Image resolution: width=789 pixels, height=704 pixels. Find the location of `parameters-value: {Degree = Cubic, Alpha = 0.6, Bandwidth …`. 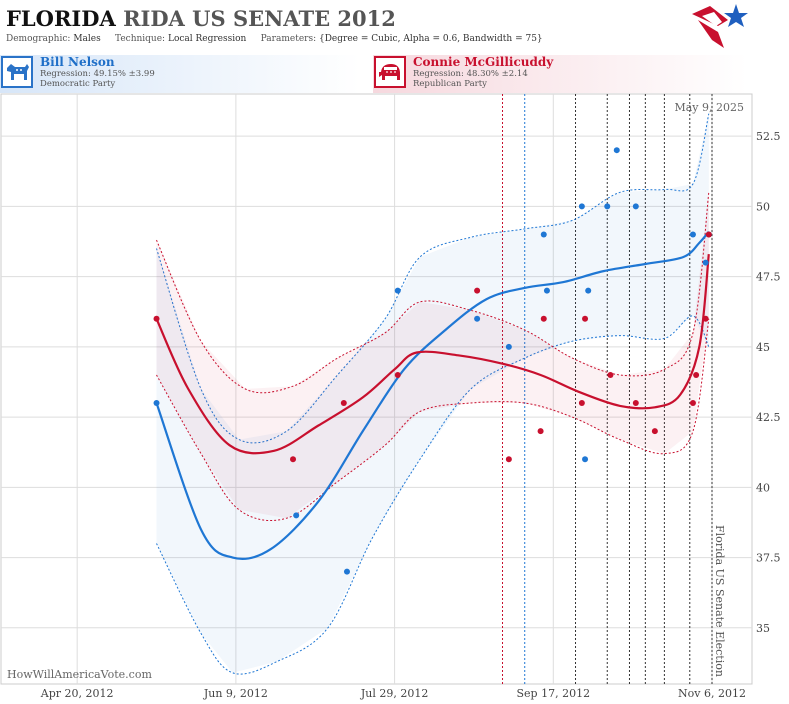

parameters-value: {Degree = Cubic, Alpha = 0.6, Bandwidth … is located at coordinates (430, 39).